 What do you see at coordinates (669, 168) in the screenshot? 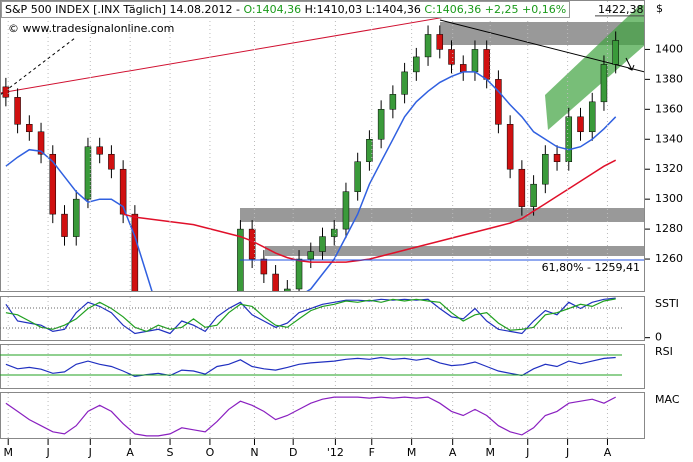
I see `y-tick-label: 1320` at bounding box center [669, 168].